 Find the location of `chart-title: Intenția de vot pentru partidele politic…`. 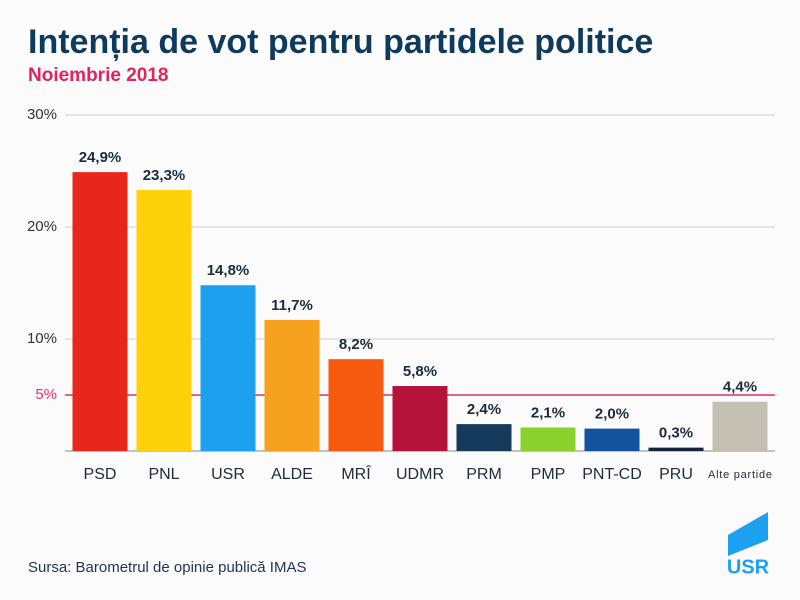

chart-title: Intenția de vot pentru partidele politic… is located at coordinates (340, 42).